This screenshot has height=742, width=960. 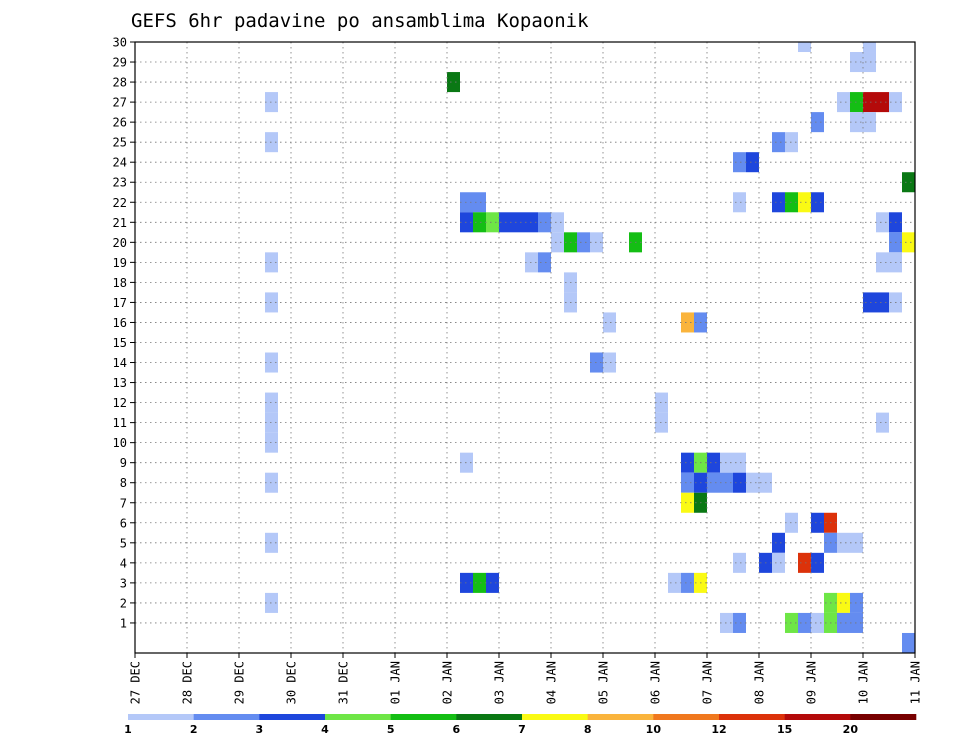 I want to click on chart-title: GEFS 6hr padavine po ansamblima Kopaonik, so click(x=360, y=21).